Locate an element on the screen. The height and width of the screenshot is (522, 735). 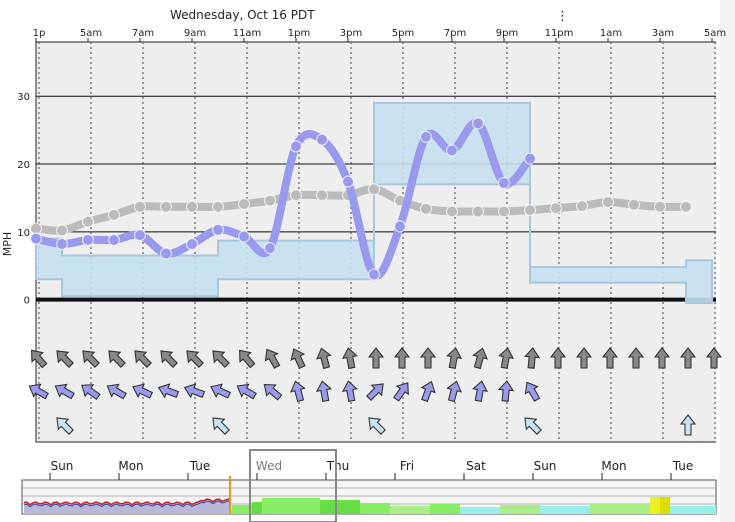
overview-scrubber: Sun Mon Tue Wed Thu Fri Sat Sun Mon Tue is located at coordinates (369, 485).